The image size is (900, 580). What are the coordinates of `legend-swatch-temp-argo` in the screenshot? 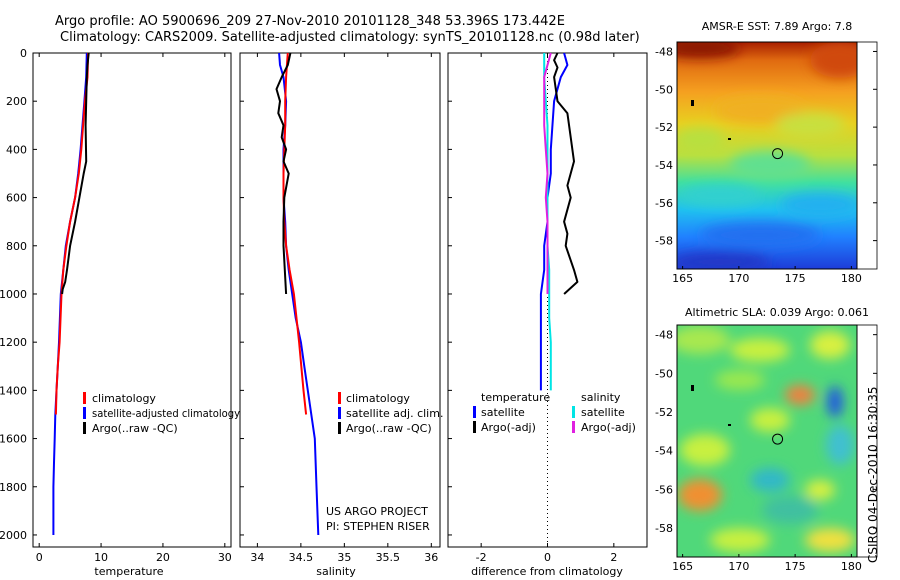 It's located at (474, 427).